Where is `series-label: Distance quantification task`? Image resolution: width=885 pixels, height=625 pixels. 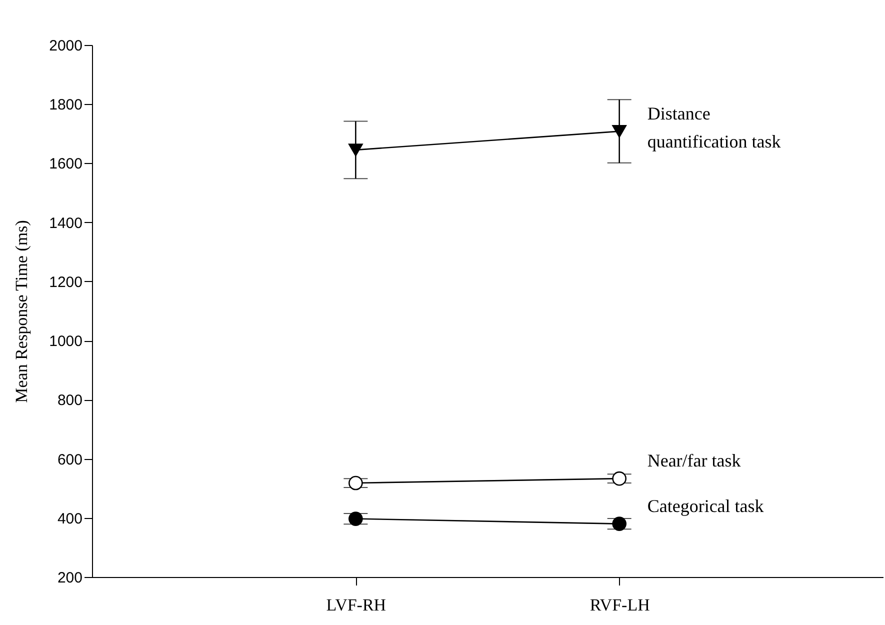 series-label: Distance quantification task is located at coordinates (714, 127).